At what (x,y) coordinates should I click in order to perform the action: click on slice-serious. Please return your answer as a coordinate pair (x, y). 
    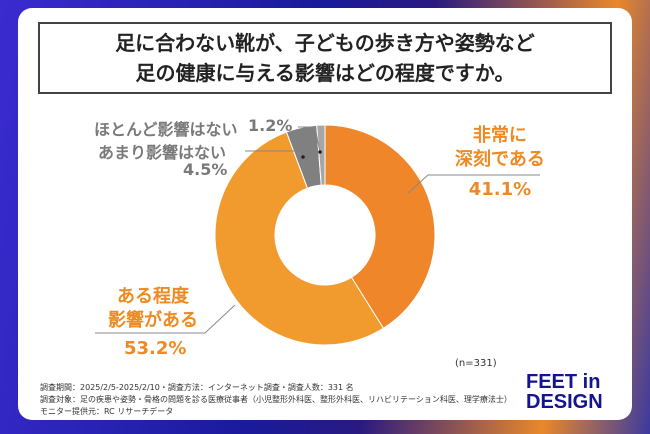
    Looking at the image, I should click on (380, 226).